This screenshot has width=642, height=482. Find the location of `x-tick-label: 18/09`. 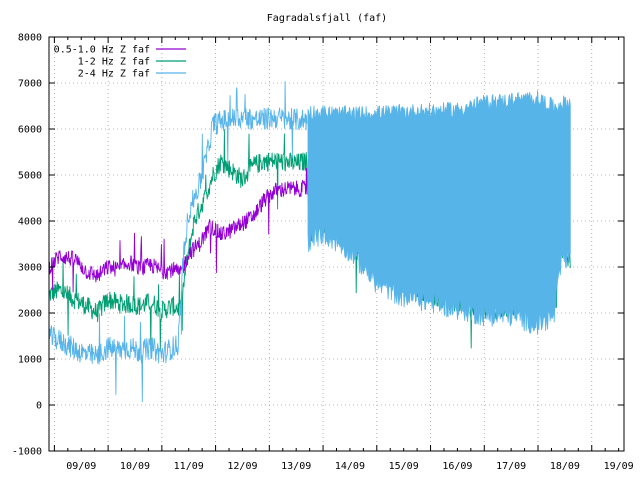

x-tick-label: 18/09 is located at coordinates (565, 466).